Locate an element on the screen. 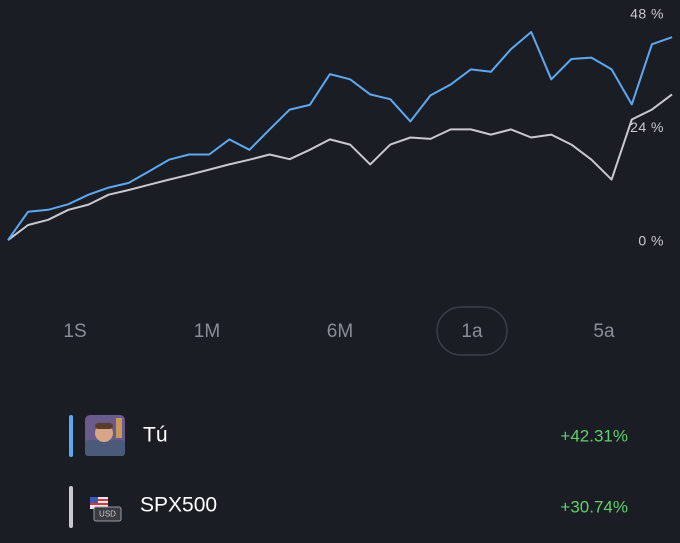  svg-text: USD is located at coordinates (107, 514).